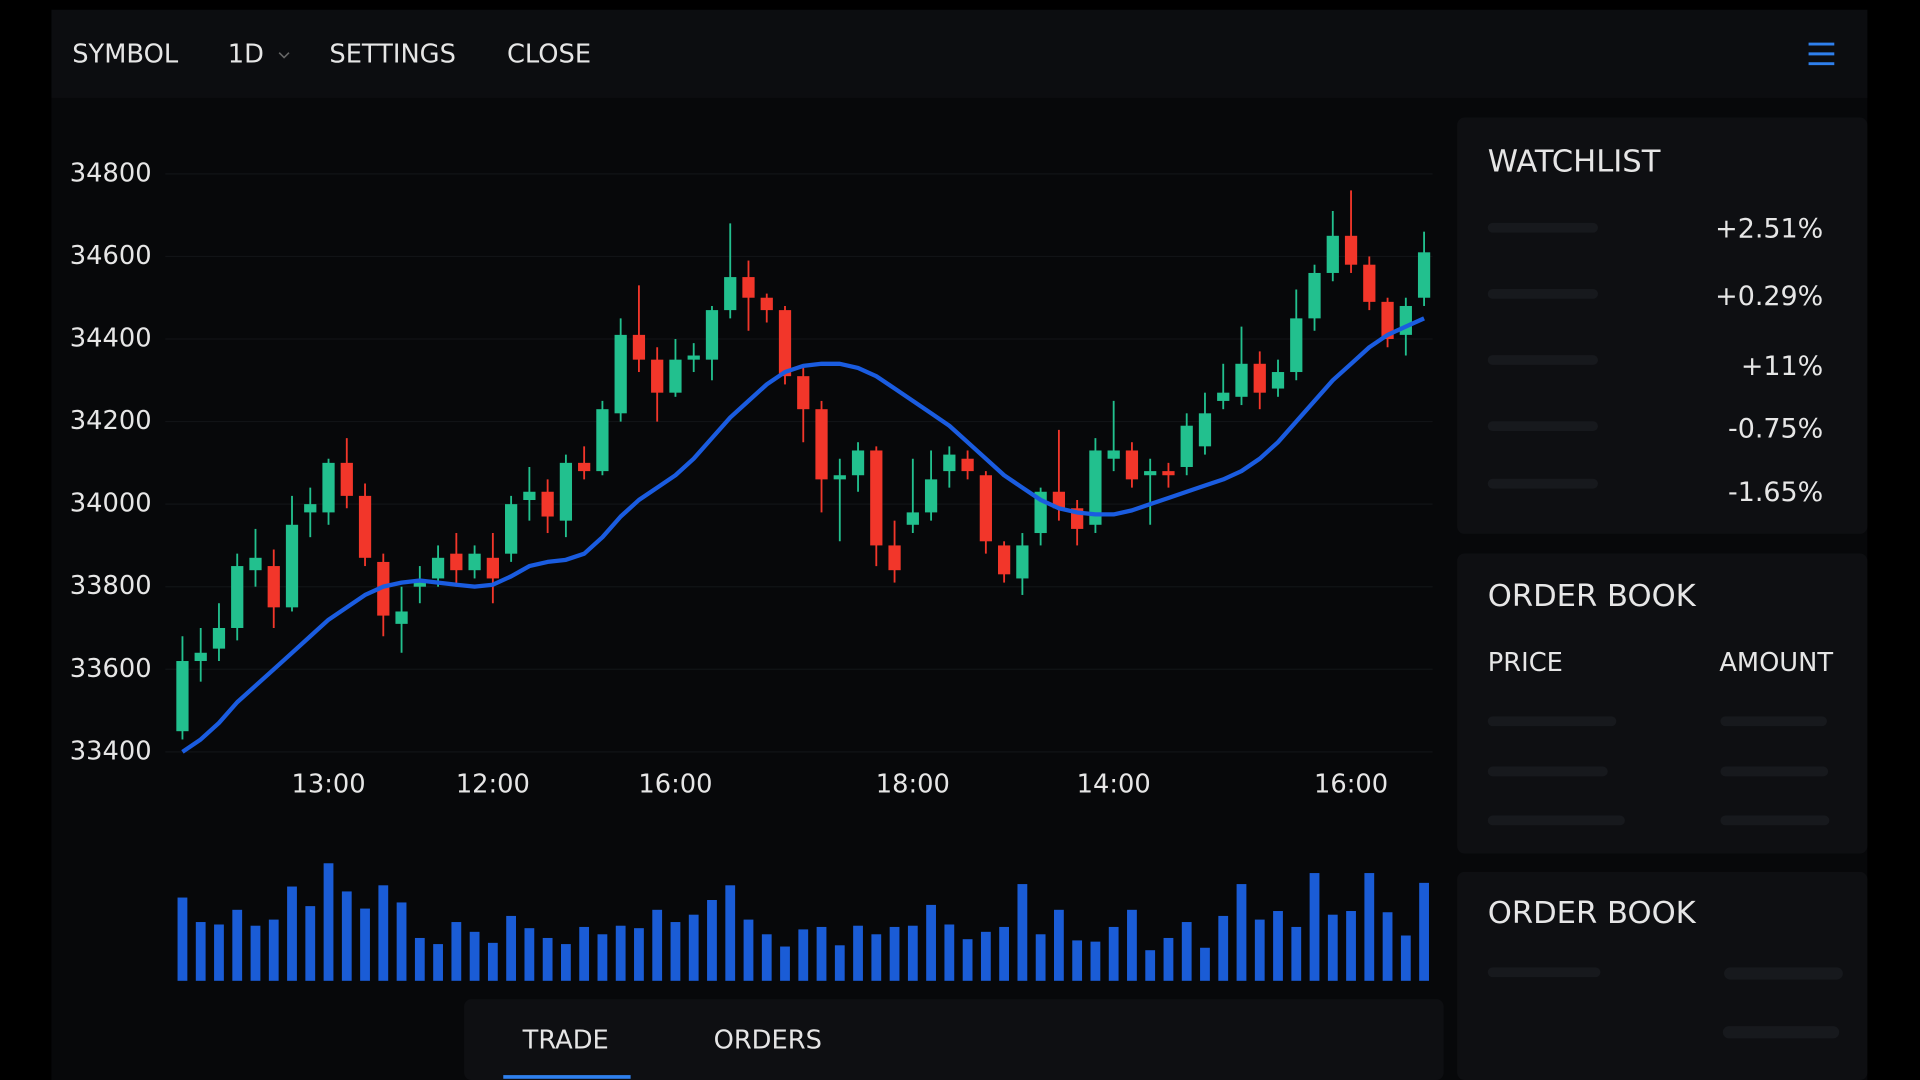  What do you see at coordinates (959, 53) in the screenshot?
I see `top-bar` at bounding box center [959, 53].